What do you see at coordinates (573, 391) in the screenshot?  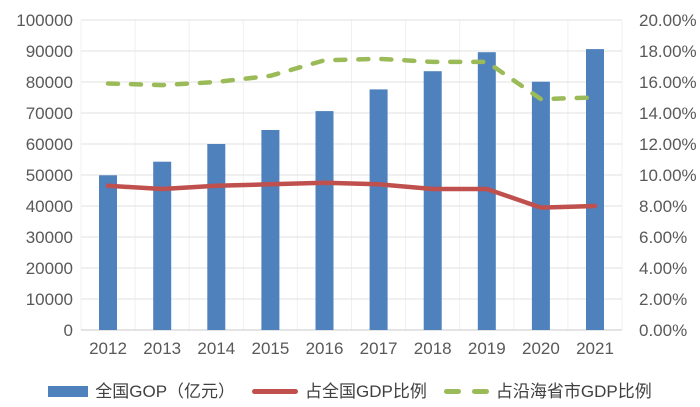 I see `legend-label-coastal-share: 占沿海省市GDP比例` at bounding box center [573, 391].